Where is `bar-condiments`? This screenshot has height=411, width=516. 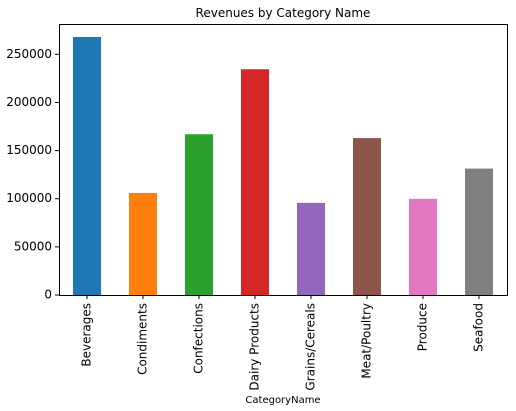
bar-condiments is located at coordinates (143, 243).